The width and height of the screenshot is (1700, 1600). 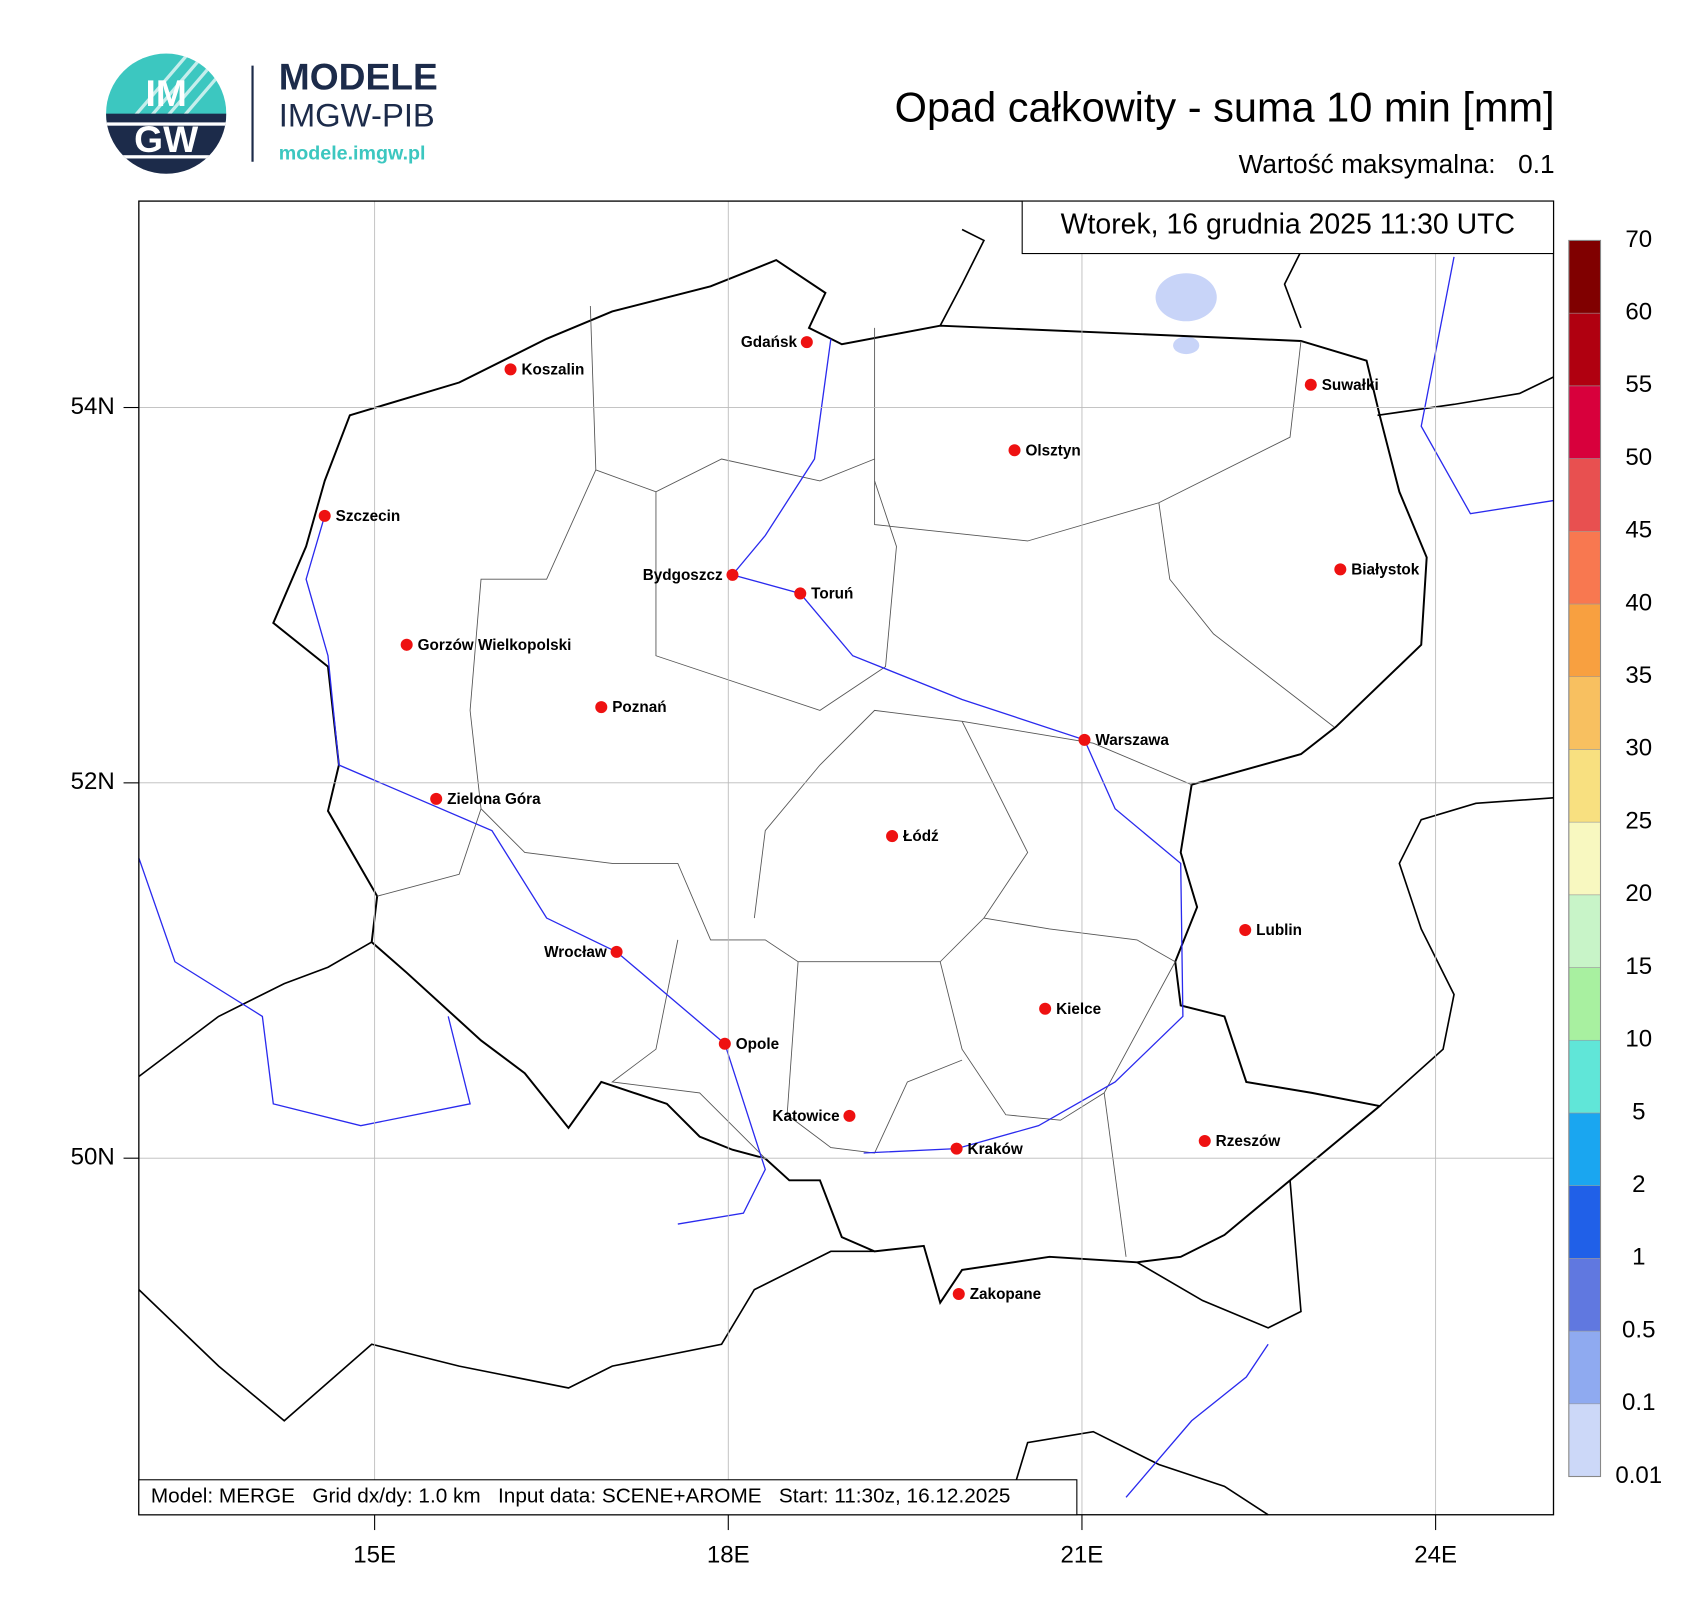 I want to click on colorbar-label: 55, so click(x=1638, y=384).